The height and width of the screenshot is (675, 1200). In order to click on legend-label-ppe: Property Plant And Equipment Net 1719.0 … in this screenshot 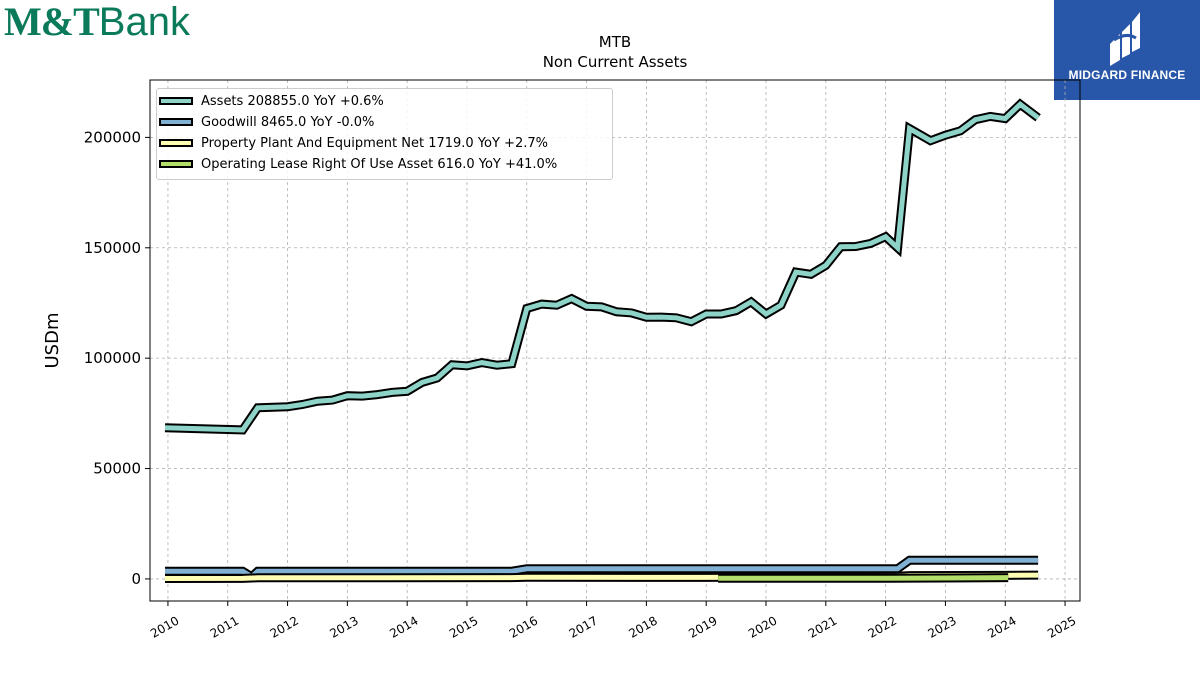, I will do `click(374, 143)`.